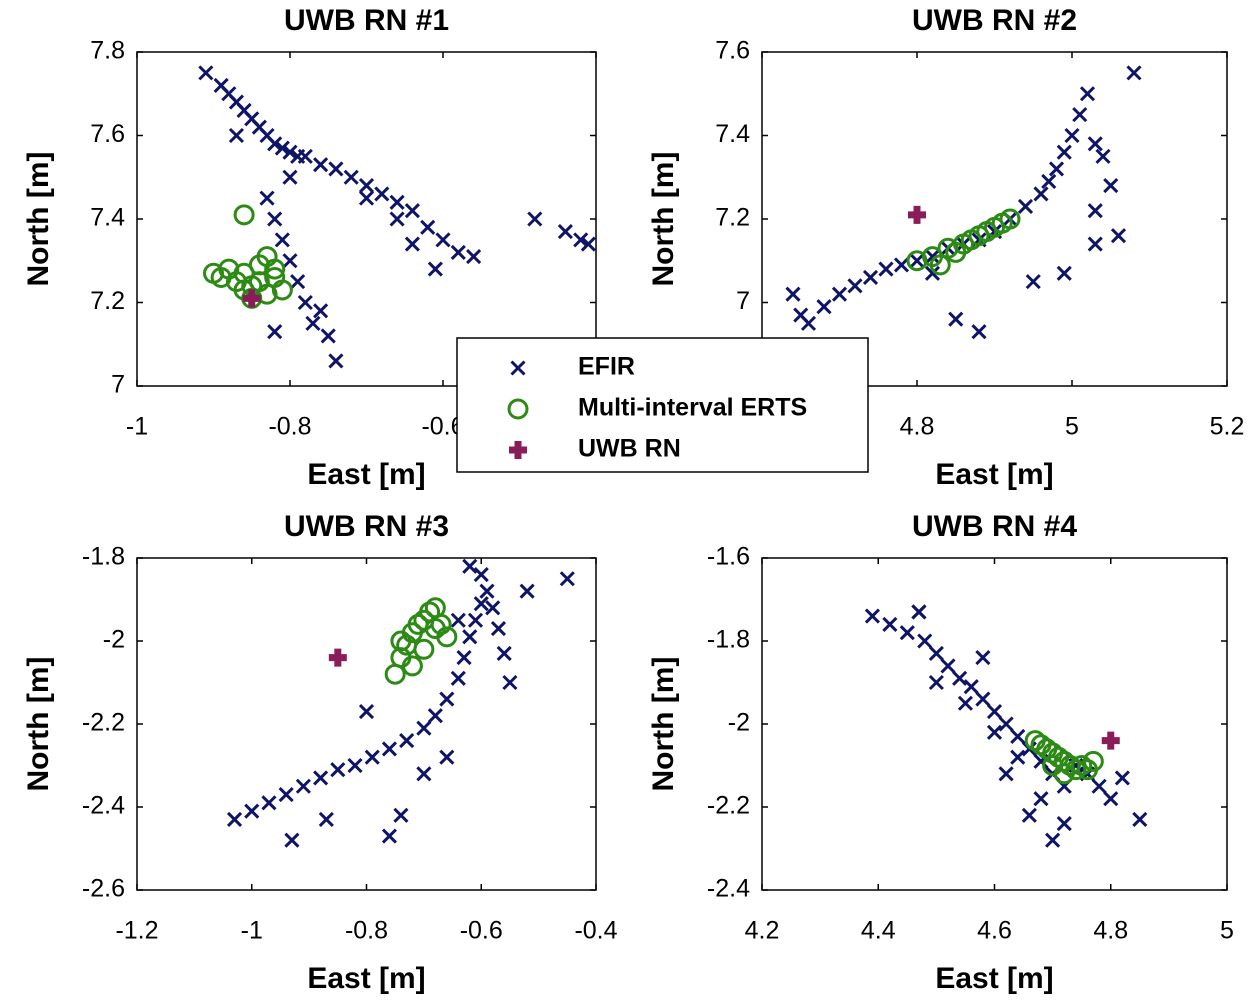  I want to click on y-tick-label: -2.4, so click(103, 806).